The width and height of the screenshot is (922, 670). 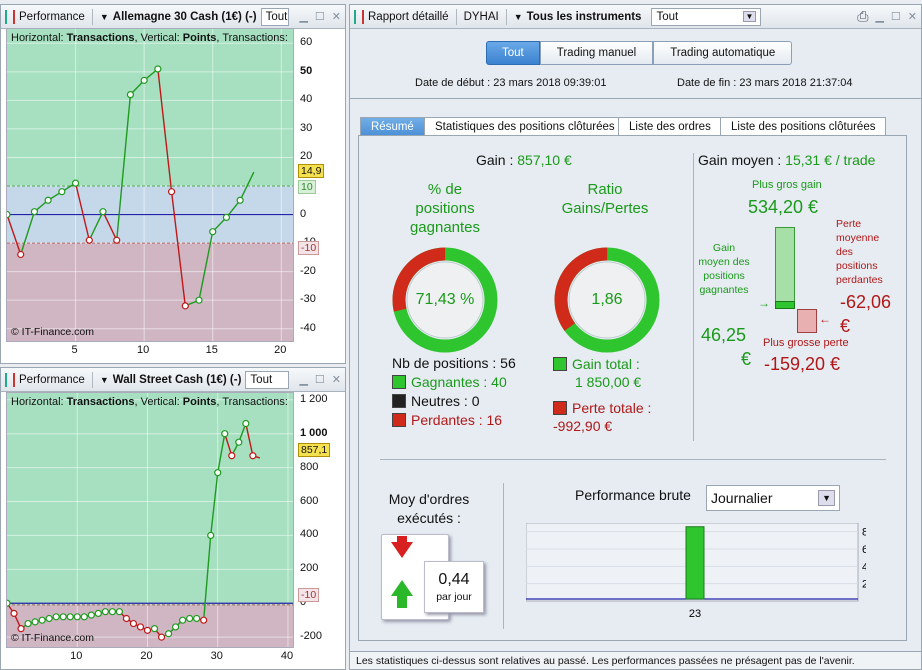 What do you see at coordinates (560, 364) in the screenshot?
I see `gain-total-legend-icon` at bounding box center [560, 364].